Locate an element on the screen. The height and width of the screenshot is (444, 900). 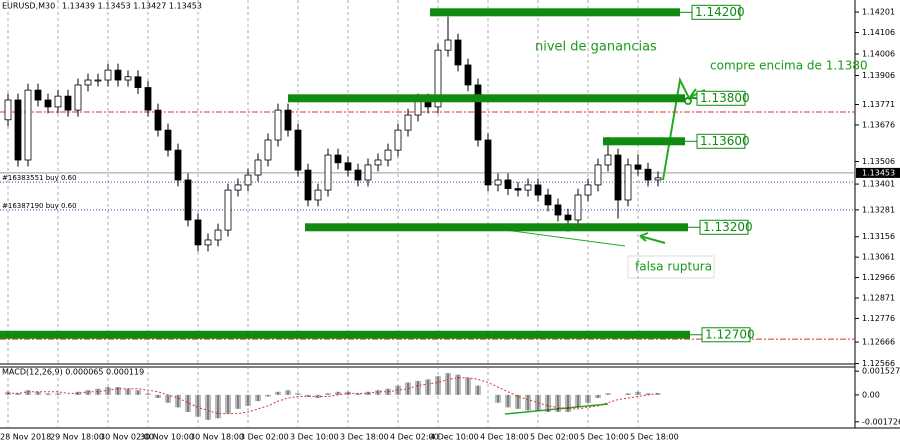
level-label: 1.13600 is located at coordinates (725, 141).